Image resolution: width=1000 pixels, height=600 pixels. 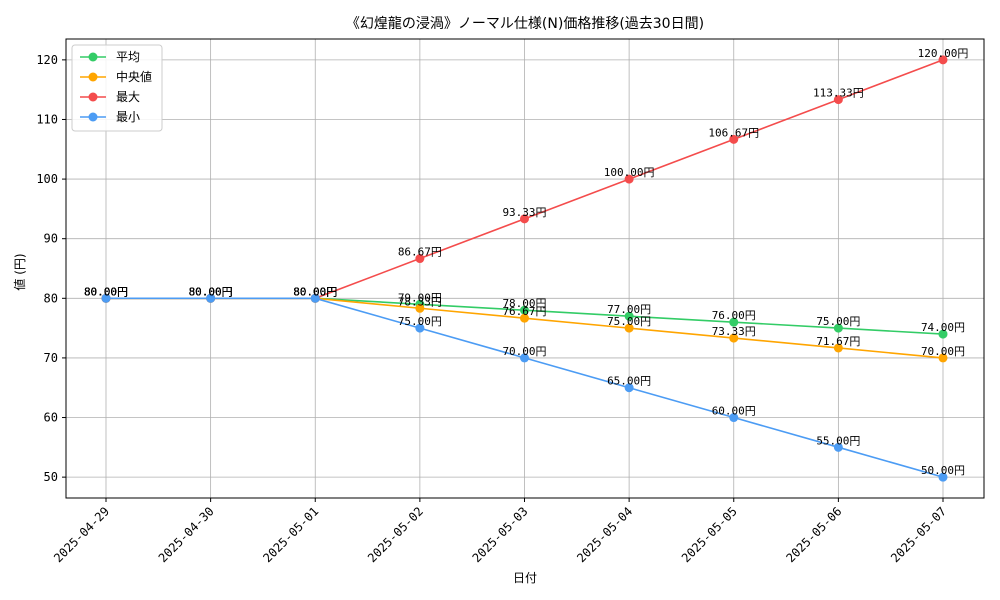 I want to click on data-label: 76.00円, so click(x=734, y=315).